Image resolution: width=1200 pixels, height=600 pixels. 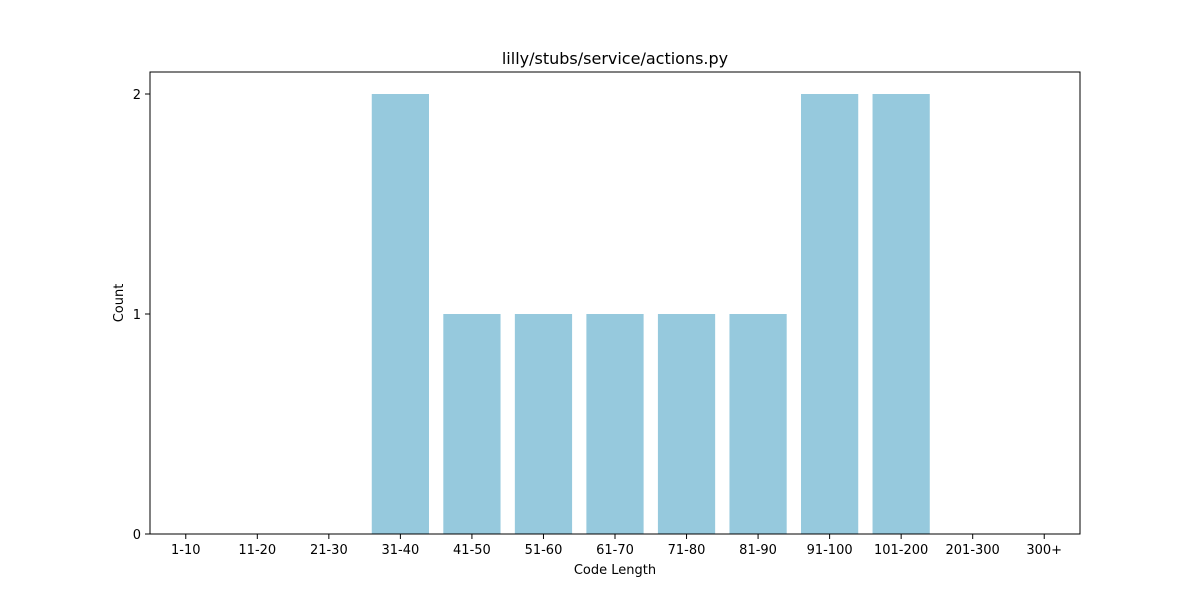 I want to click on x-tick-label: 81-90, so click(x=758, y=550).